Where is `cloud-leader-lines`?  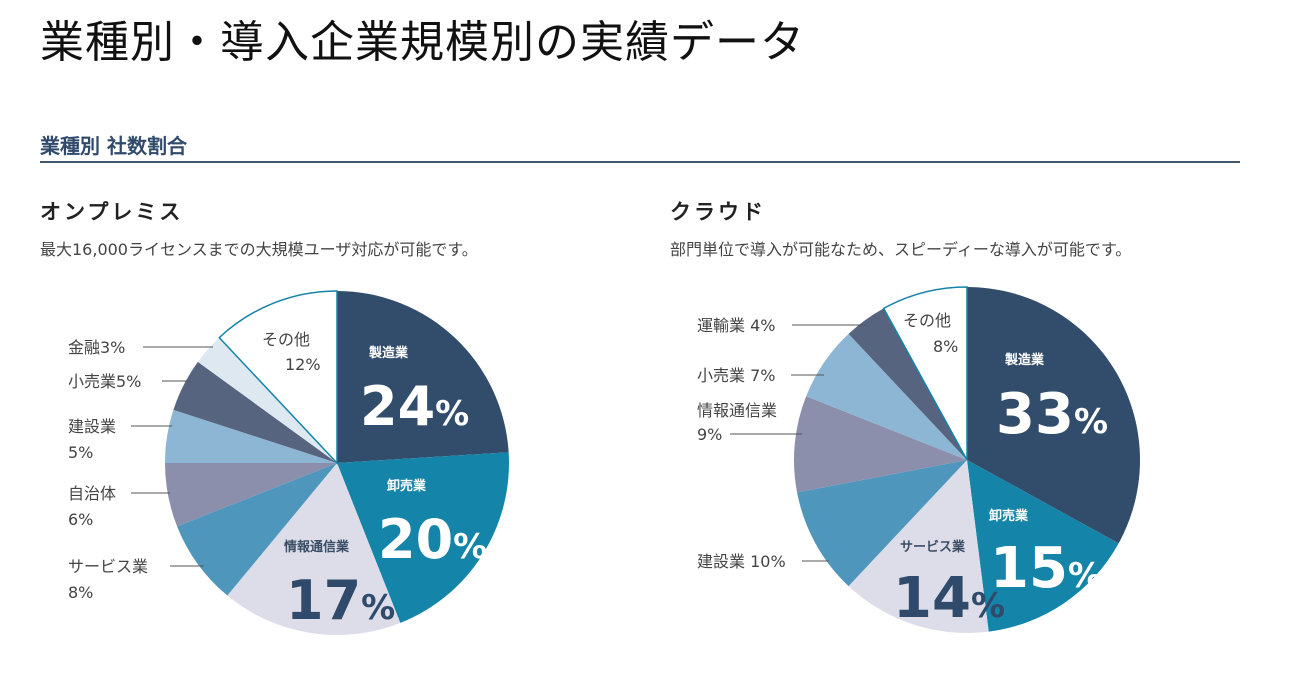
cloud-leader-lines is located at coordinates (798, 443).